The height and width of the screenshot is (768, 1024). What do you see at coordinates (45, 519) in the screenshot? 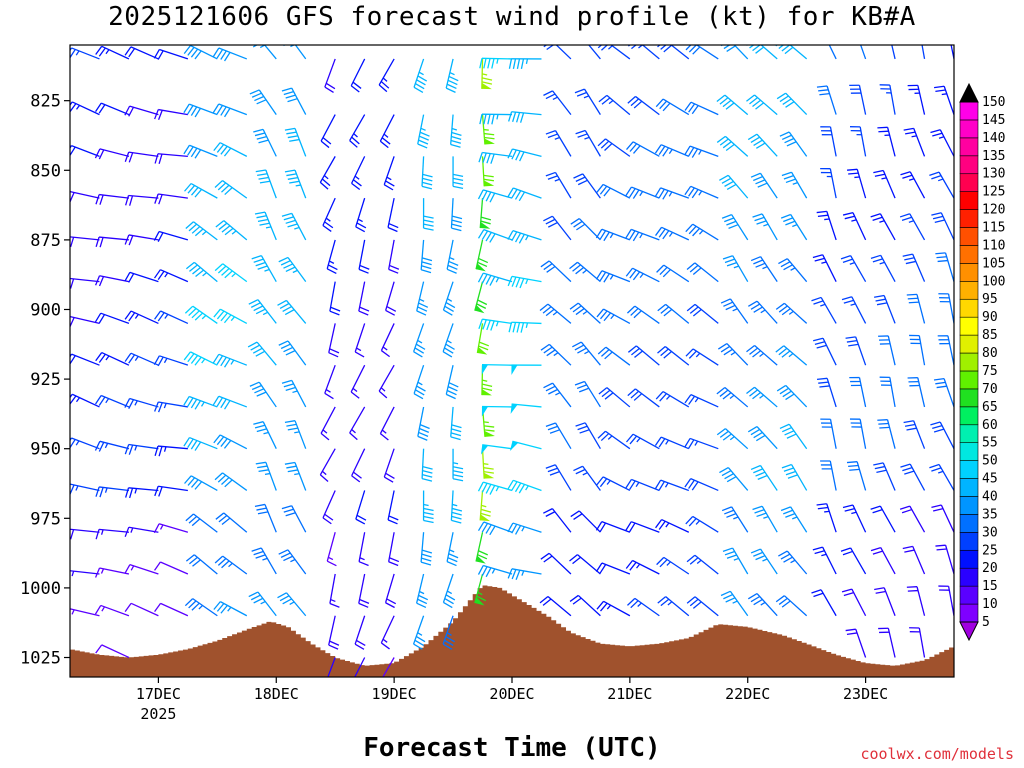
I see `y-tick-label: 975` at bounding box center [45, 519].